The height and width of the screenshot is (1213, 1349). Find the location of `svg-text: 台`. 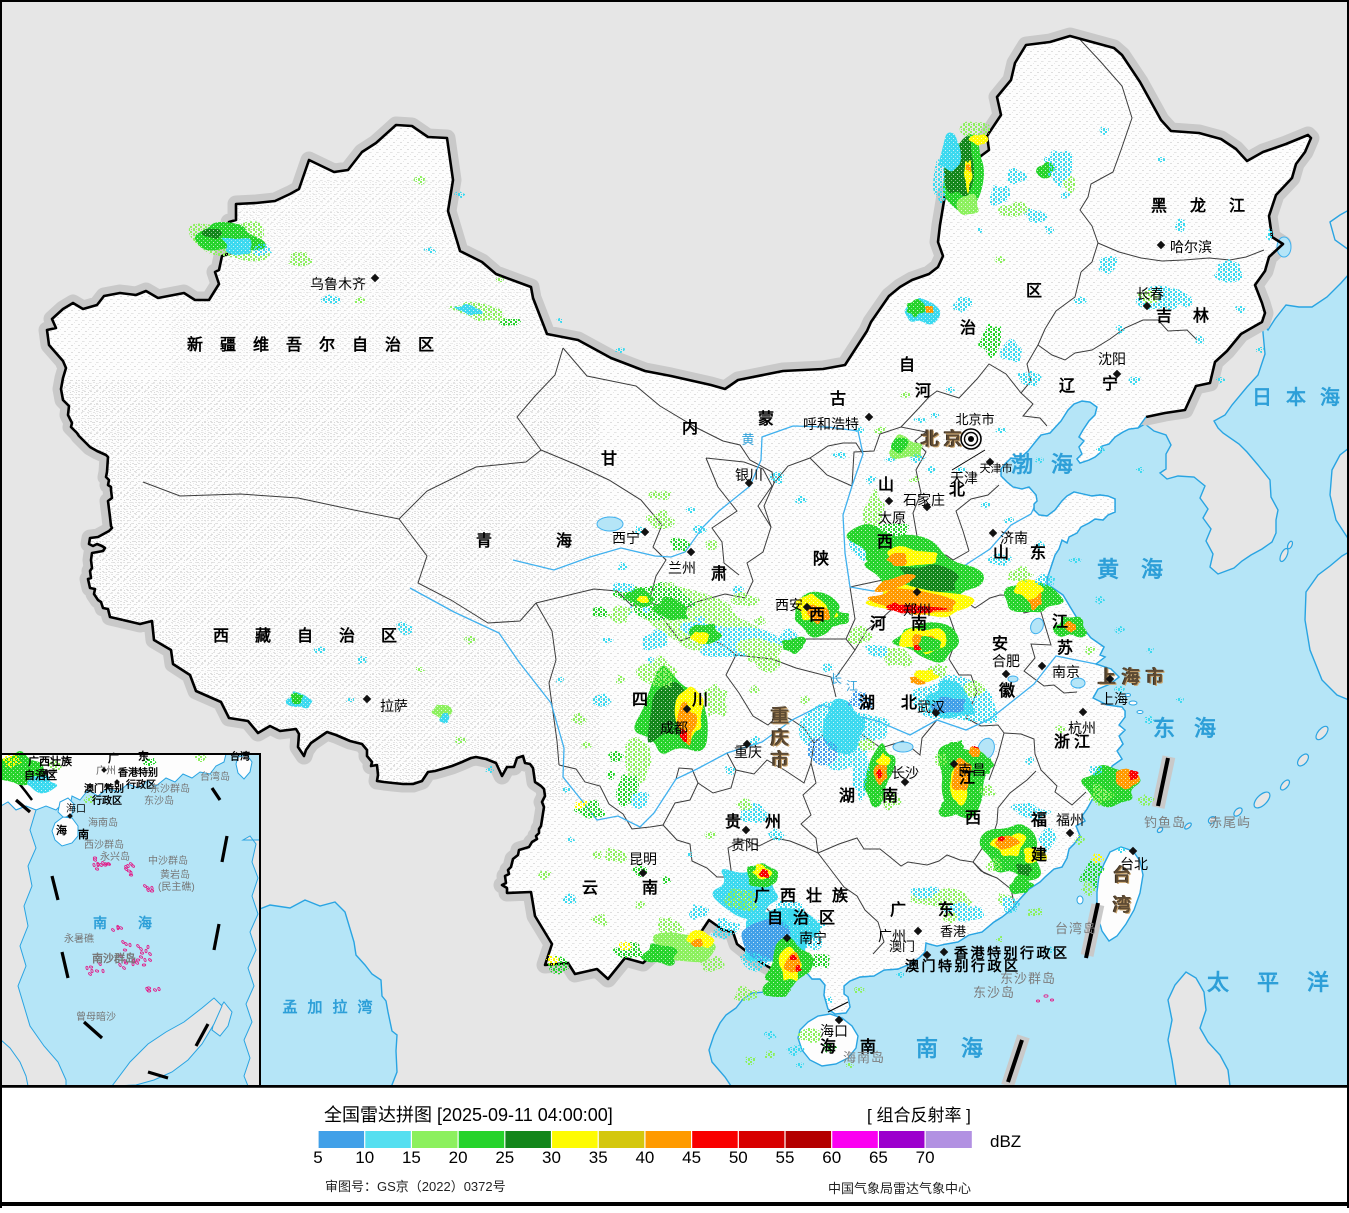

svg-text: 台 is located at coordinates (1122, 874).